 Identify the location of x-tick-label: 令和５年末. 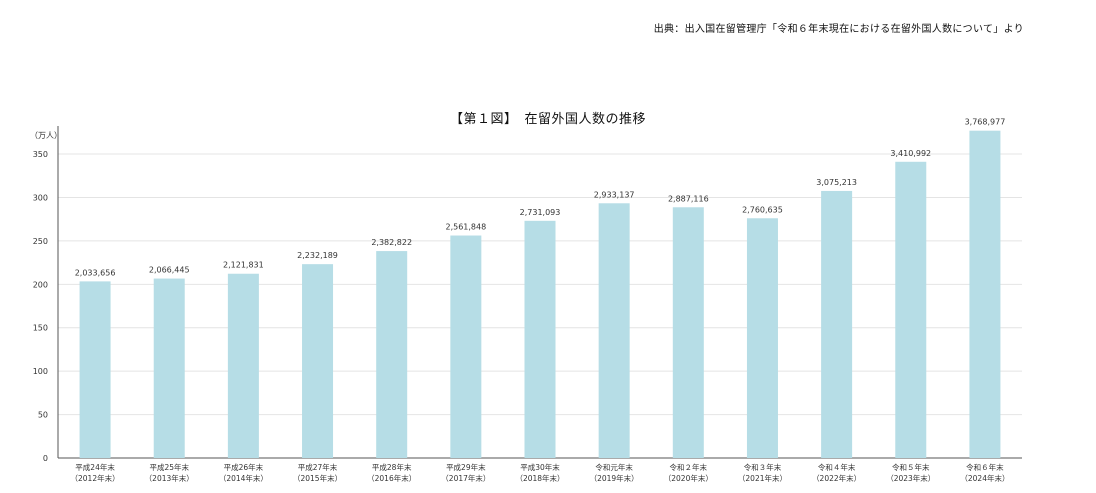
(911, 467).